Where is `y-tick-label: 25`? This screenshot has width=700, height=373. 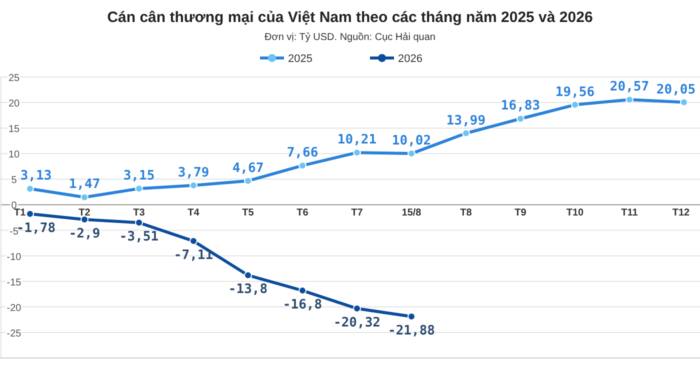
y-tick-label: 25 is located at coordinates (14, 78).